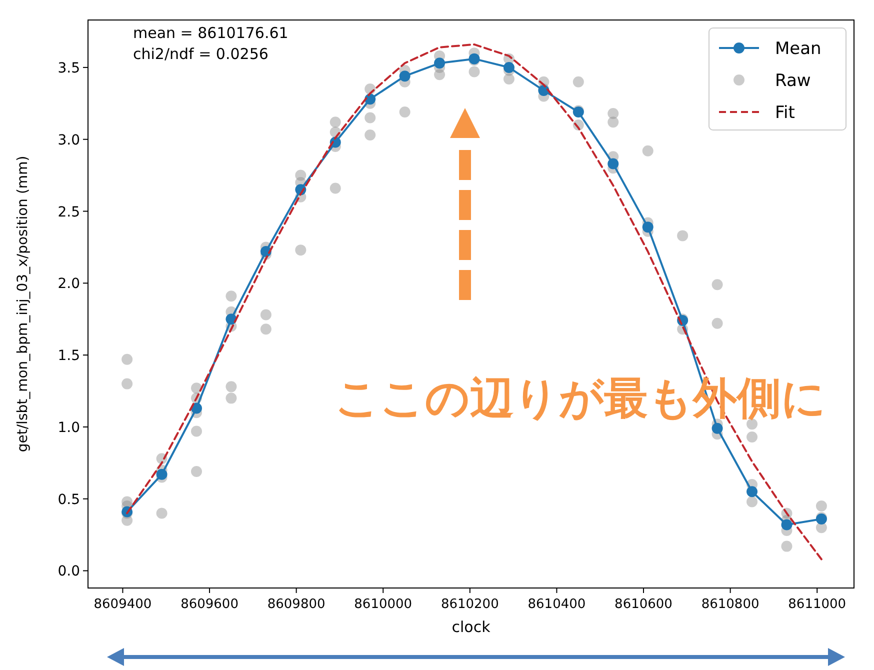 The image size is (874, 670). What do you see at coordinates (210, 33) in the screenshot?
I see `annotation: mean = 8610176.61` at bounding box center [210, 33].